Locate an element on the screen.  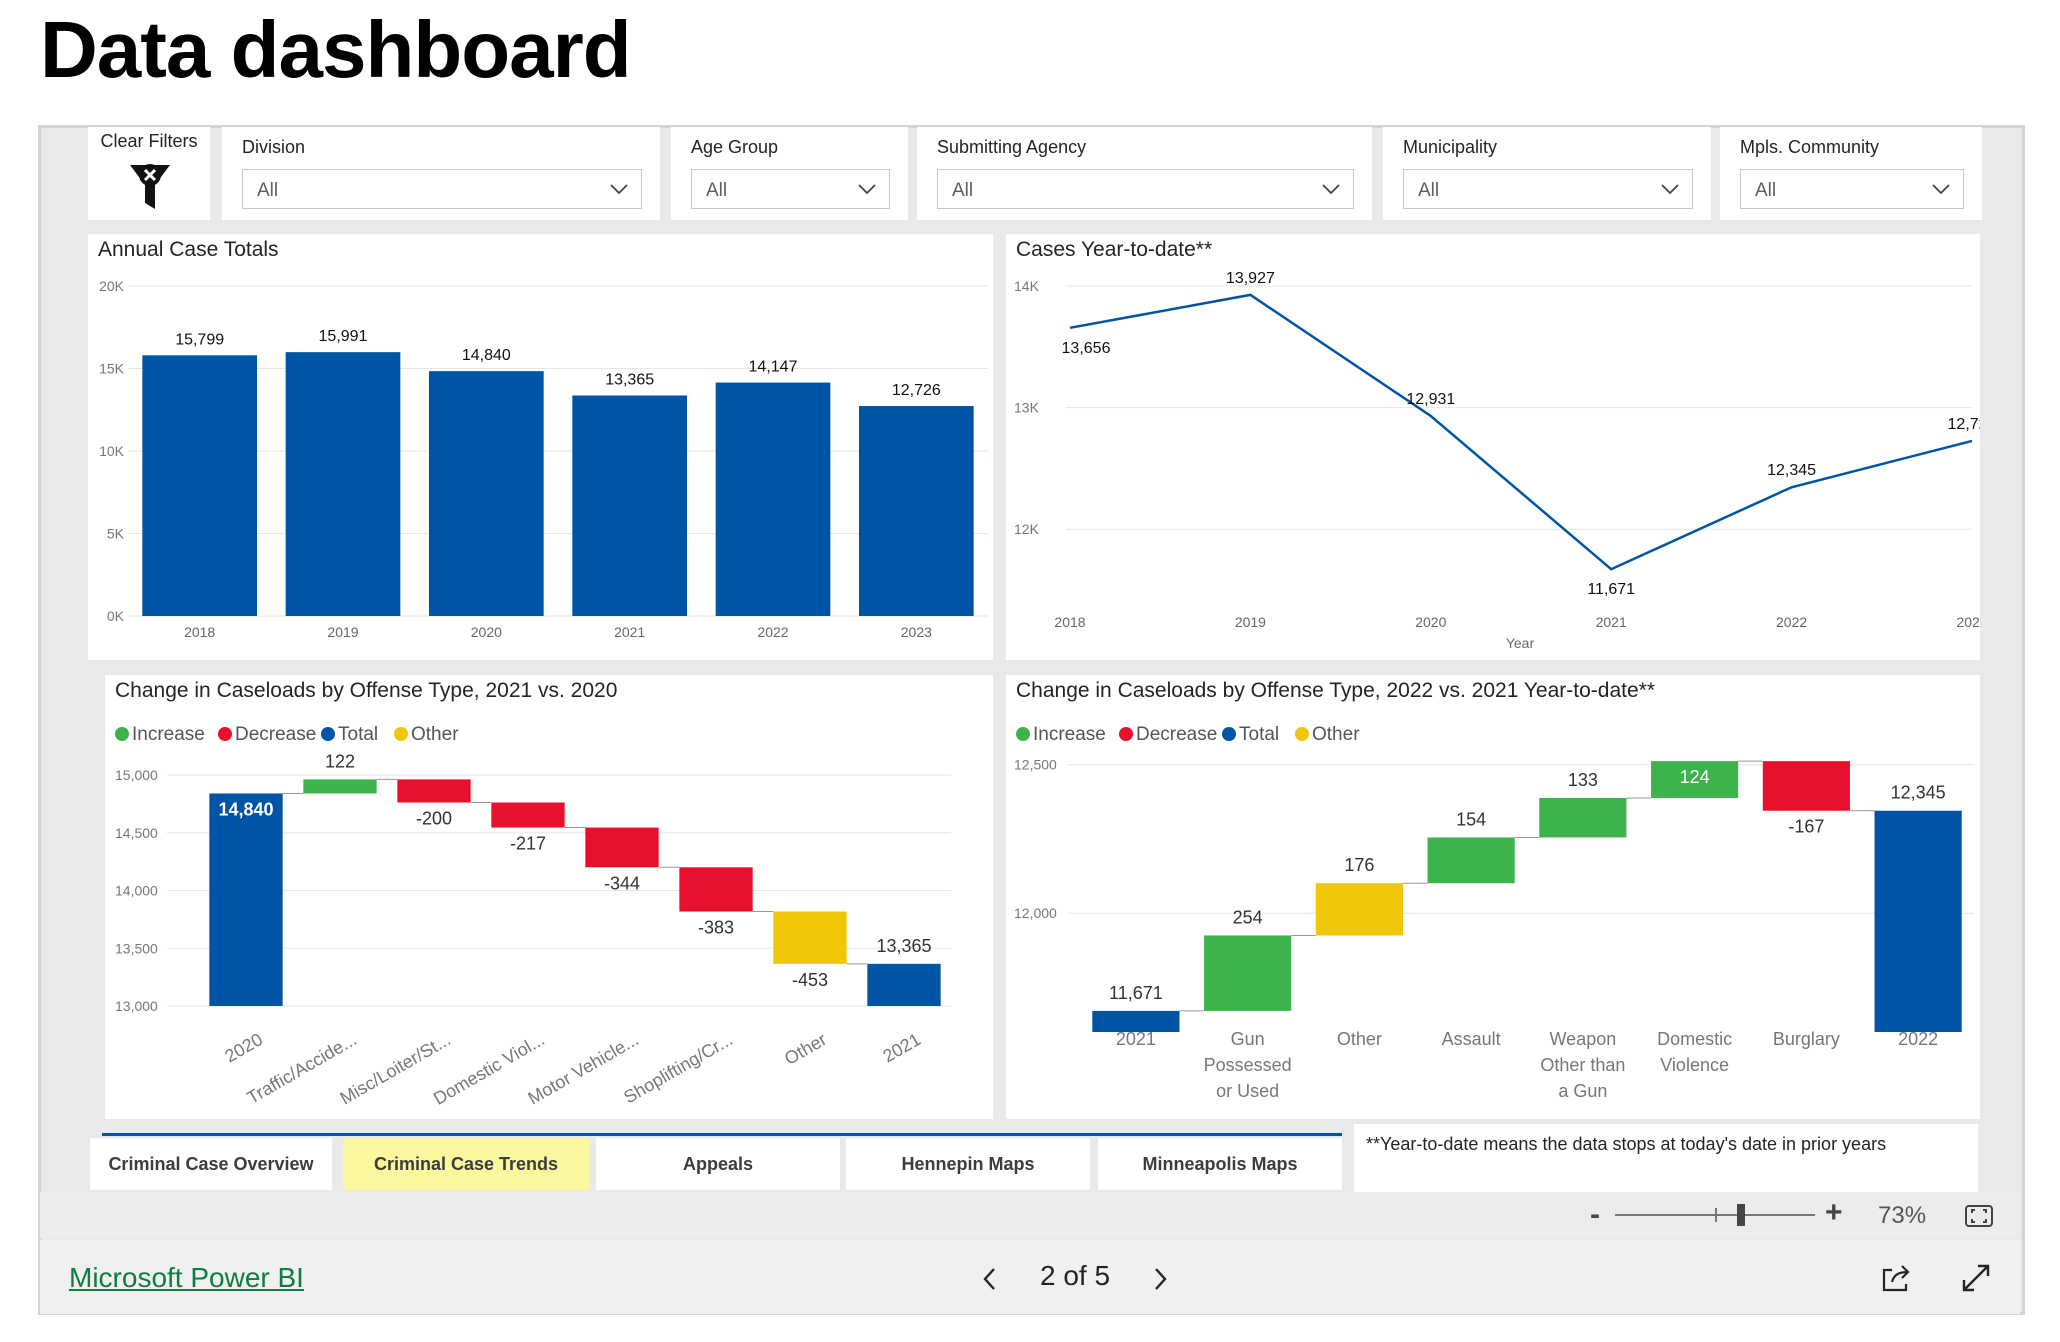
slicer-submitting-agency: Submitting Agency All is located at coordinates (1144, 173).